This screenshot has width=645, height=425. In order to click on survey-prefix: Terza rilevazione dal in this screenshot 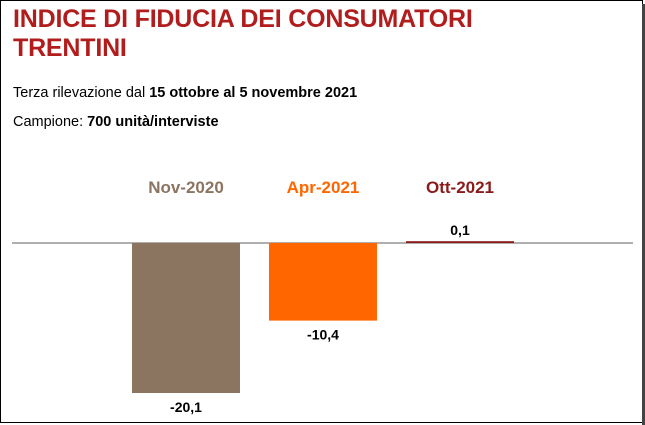, I will do `click(81, 93)`.